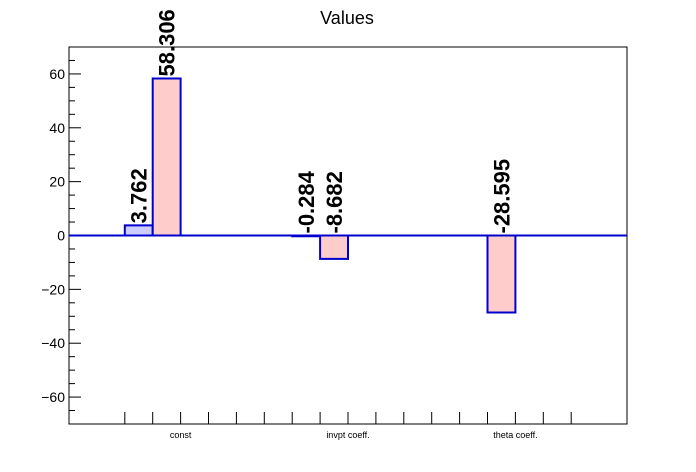 The image size is (696, 472). What do you see at coordinates (306, 201) in the screenshot?
I see `data-label: -0.284` at bounding box center [306, 201].